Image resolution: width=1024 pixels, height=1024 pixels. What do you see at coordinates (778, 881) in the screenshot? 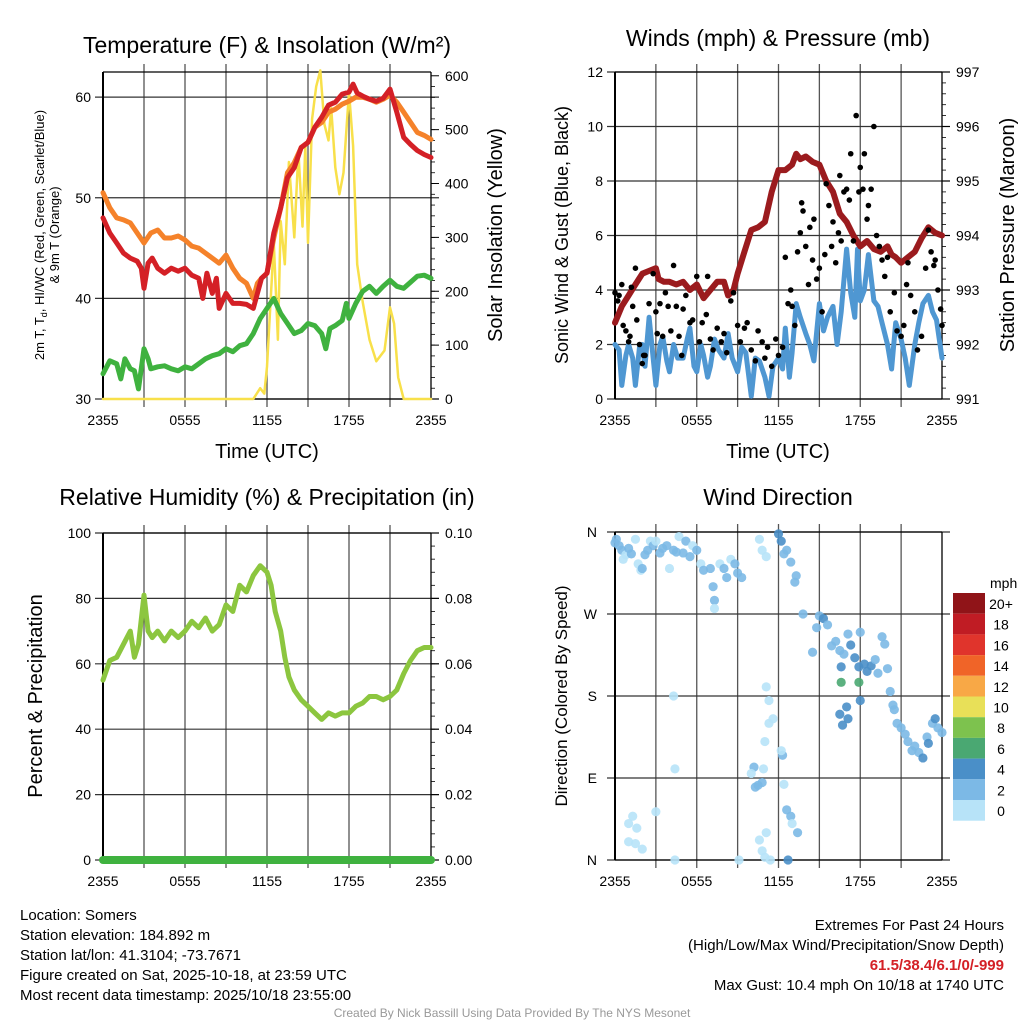
I see `direction-x-tick-label: 1155` at bounding box center [778, 881].